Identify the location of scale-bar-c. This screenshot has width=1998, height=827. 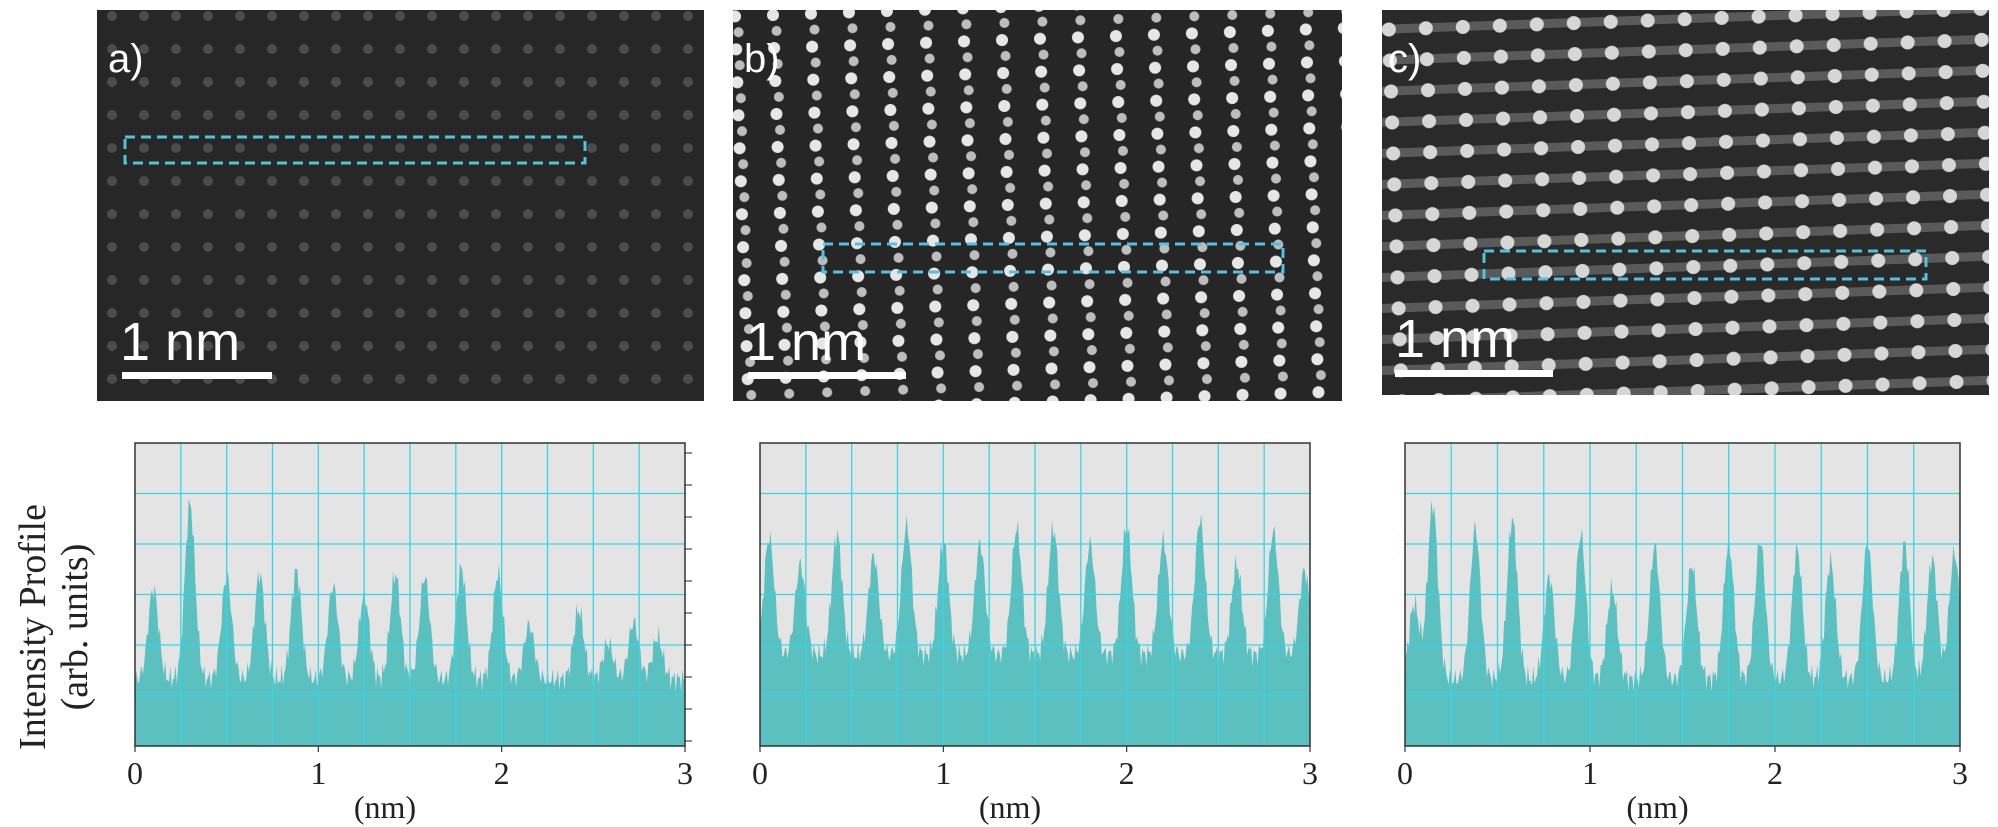
(1474, 373).